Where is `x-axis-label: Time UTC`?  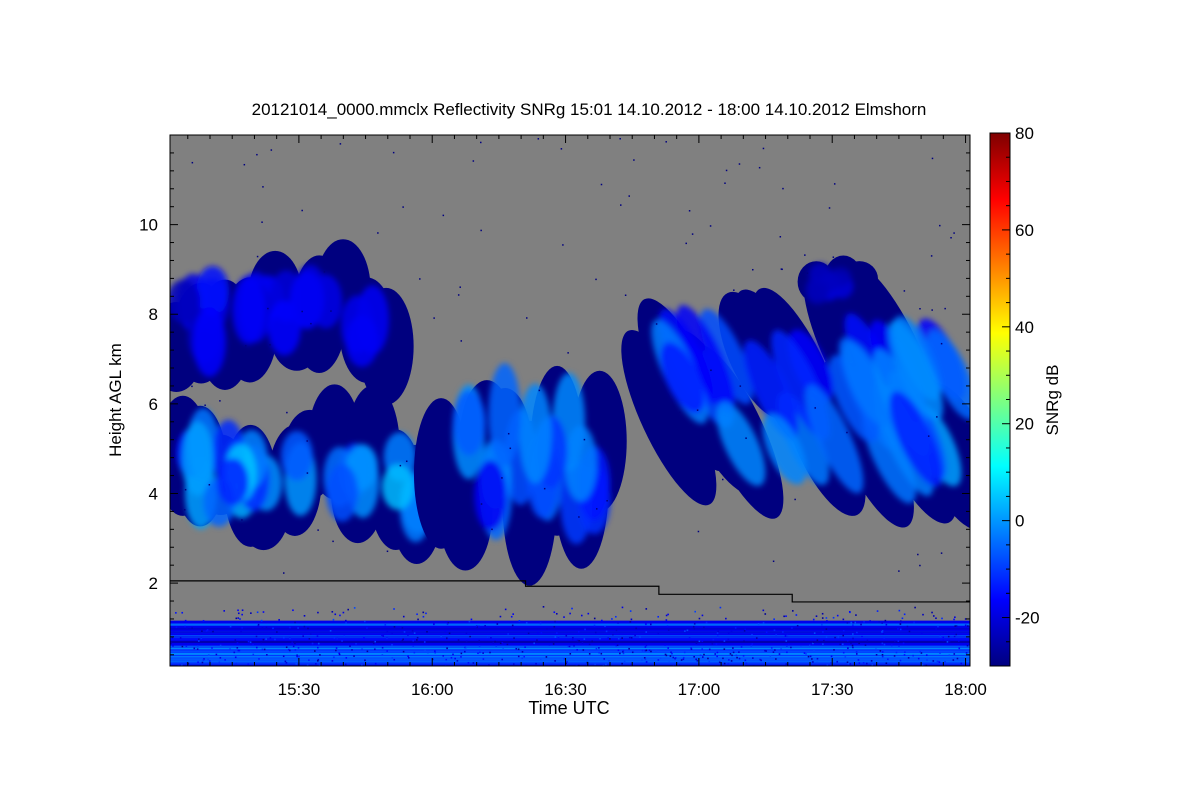 x-axis-label: Time UTC is located at coordinates (568, 708).